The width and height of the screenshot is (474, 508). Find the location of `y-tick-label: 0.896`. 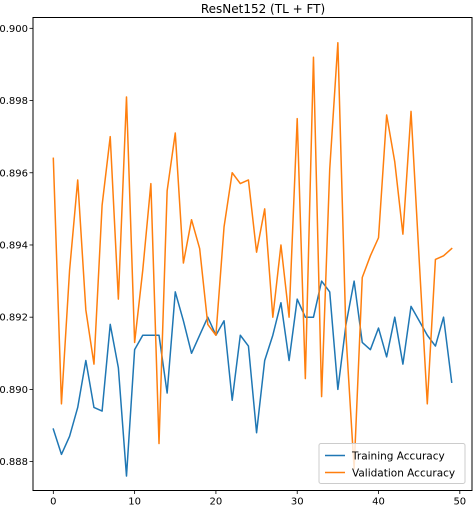

y-tick-label: 0.896 is located at coordinates (14, 173).